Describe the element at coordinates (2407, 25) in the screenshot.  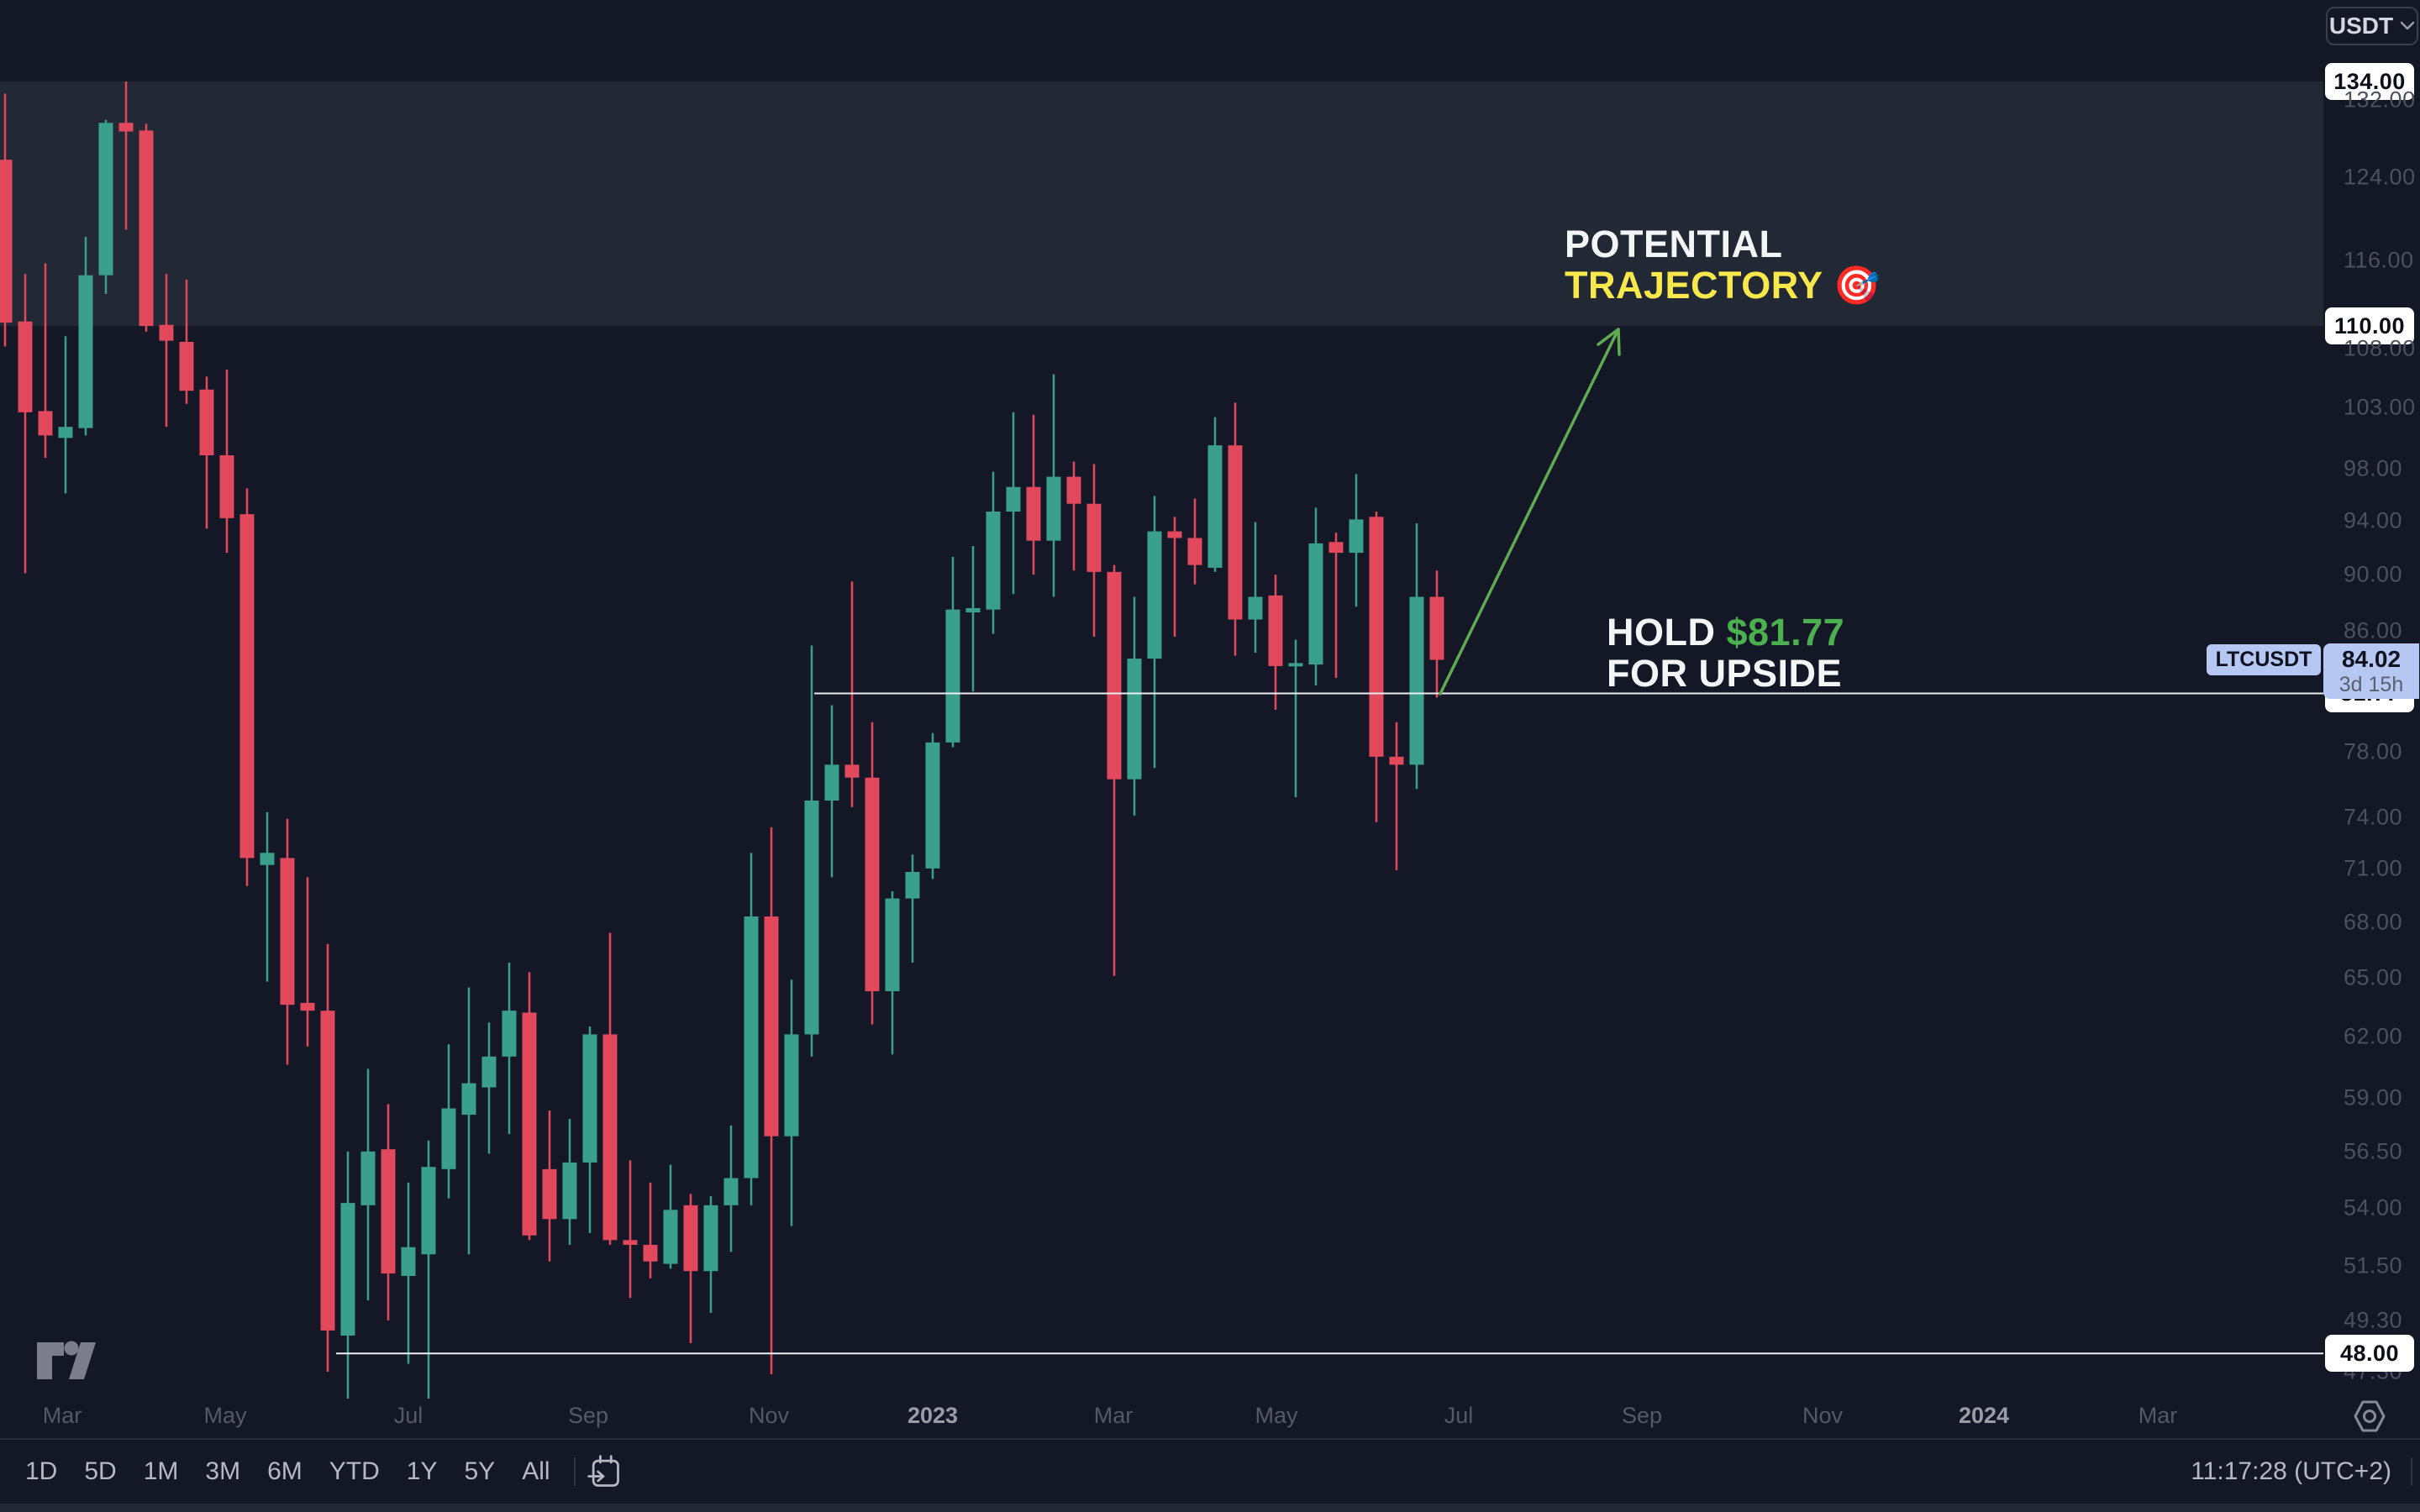
I see `chevron-down-icon` at that location.